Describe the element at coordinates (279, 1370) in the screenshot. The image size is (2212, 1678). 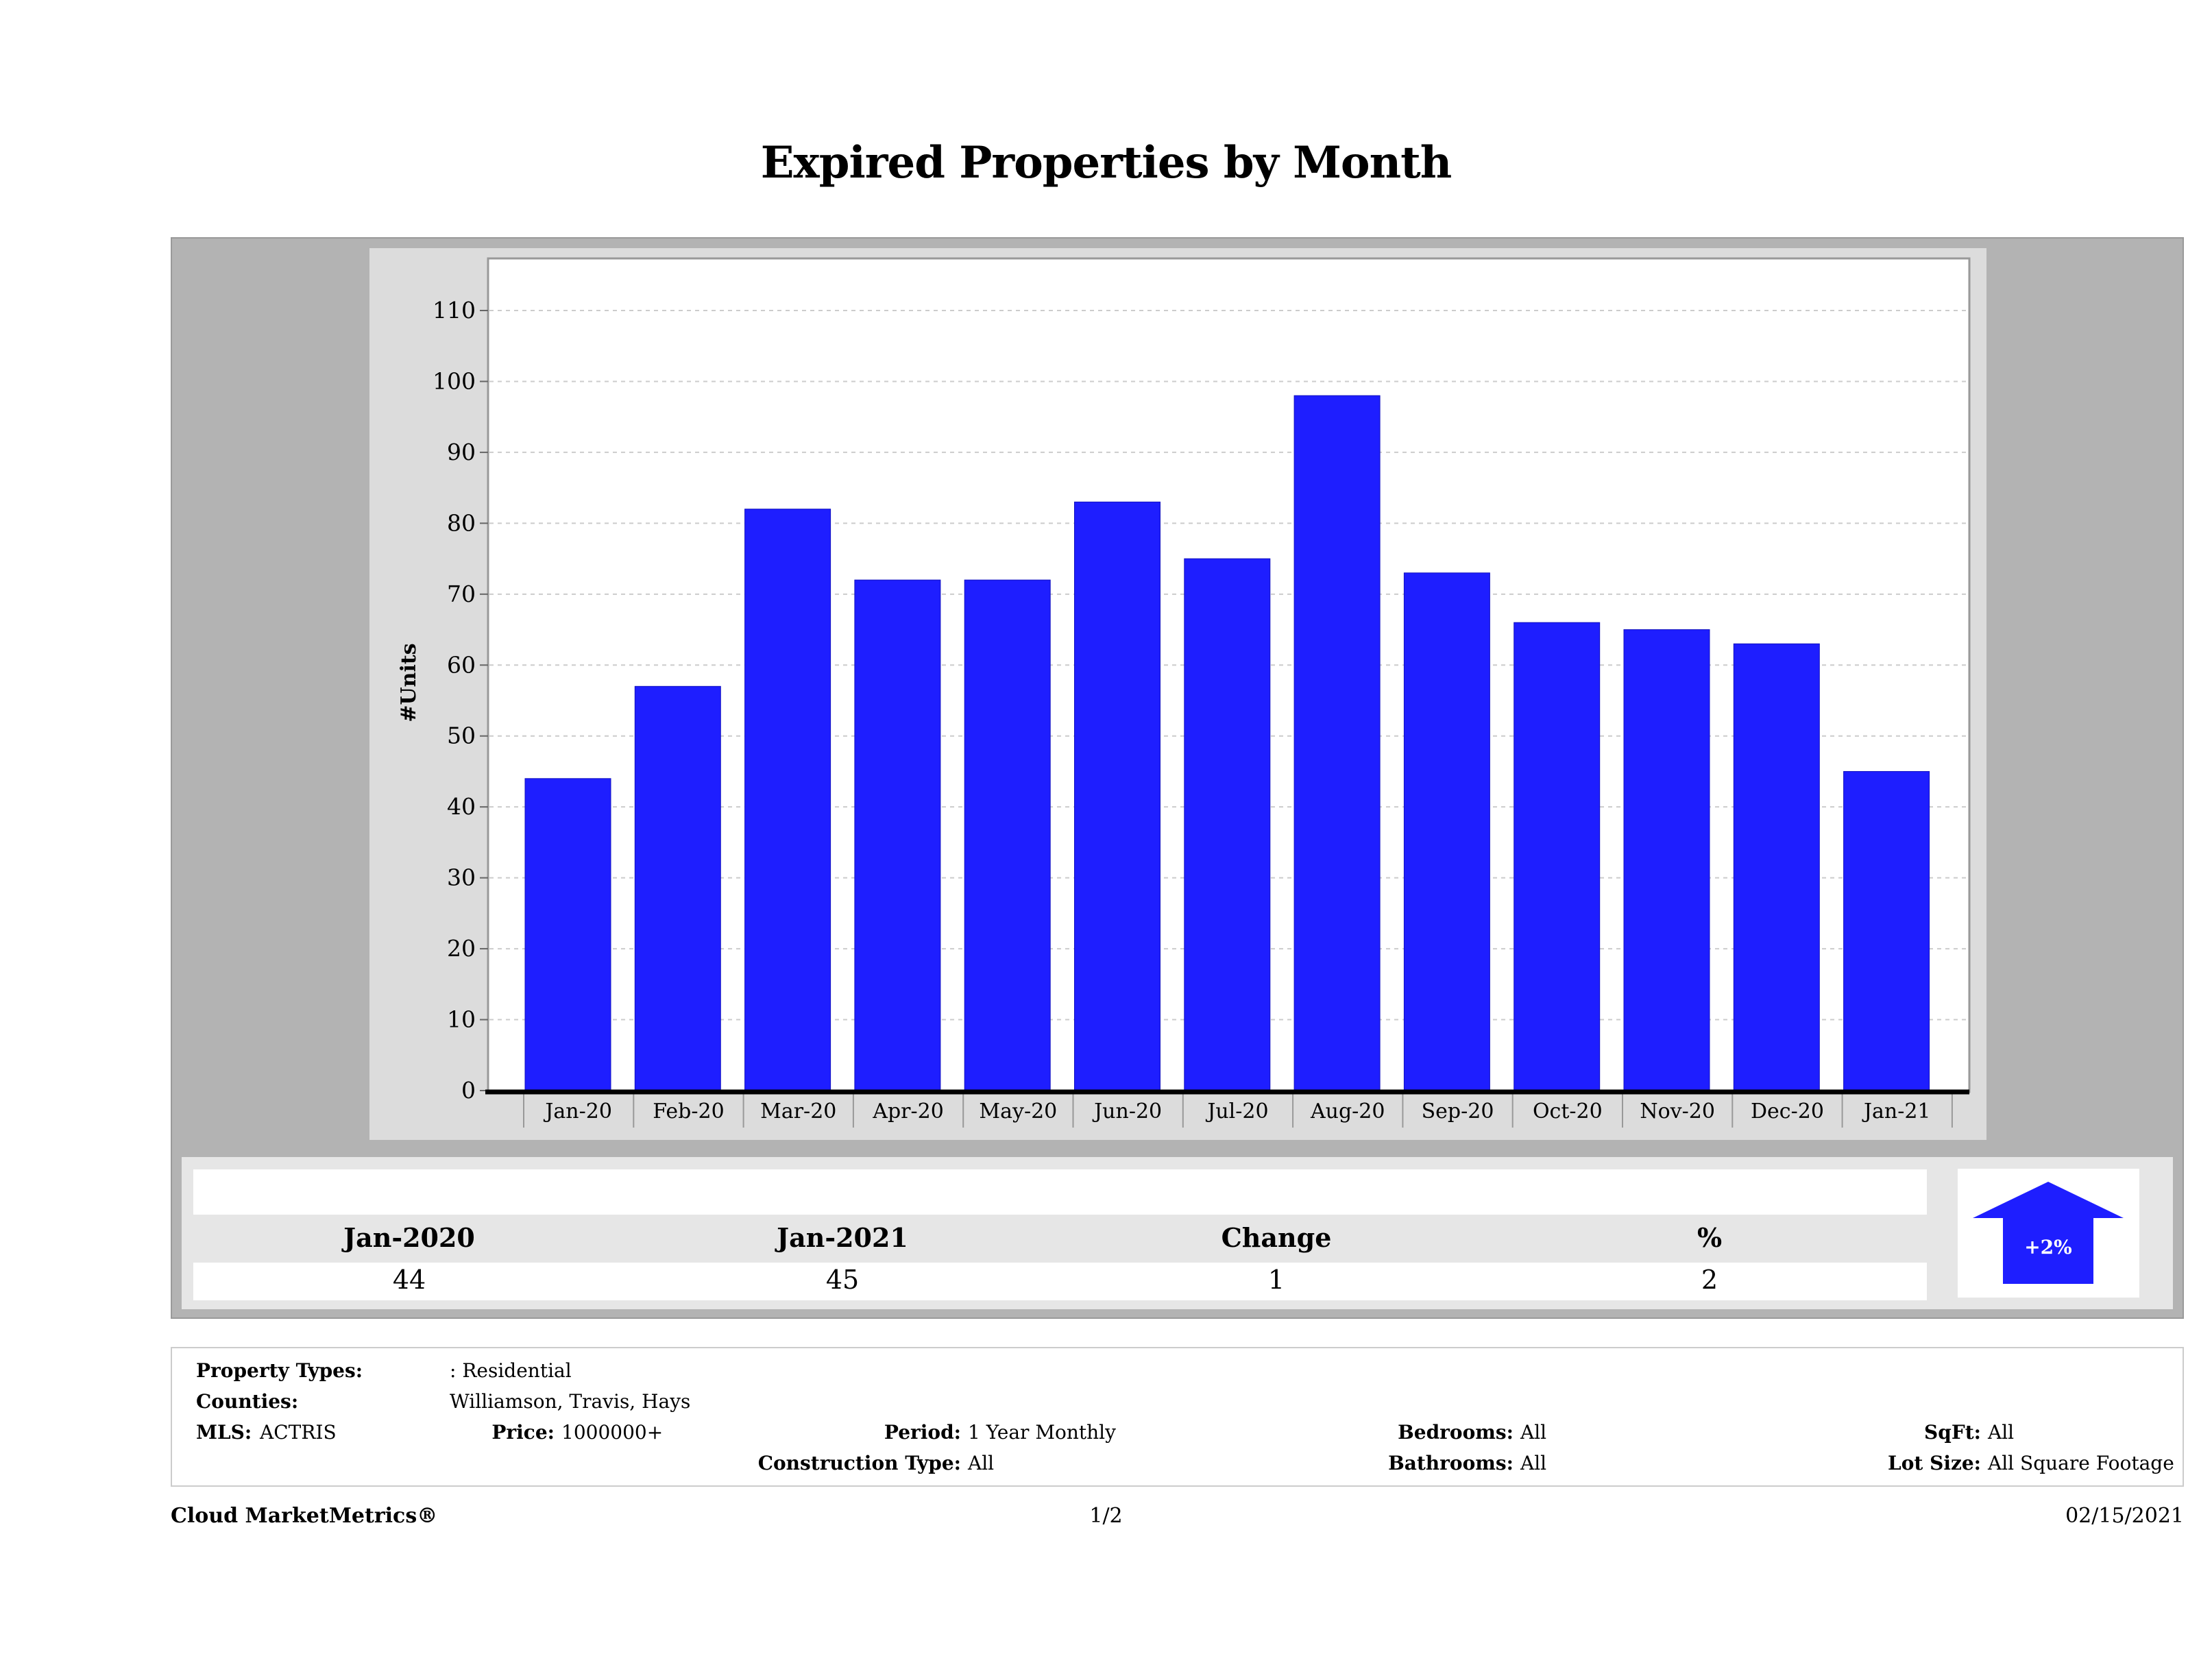
I see `property-types-label: Property Types:` at that location.